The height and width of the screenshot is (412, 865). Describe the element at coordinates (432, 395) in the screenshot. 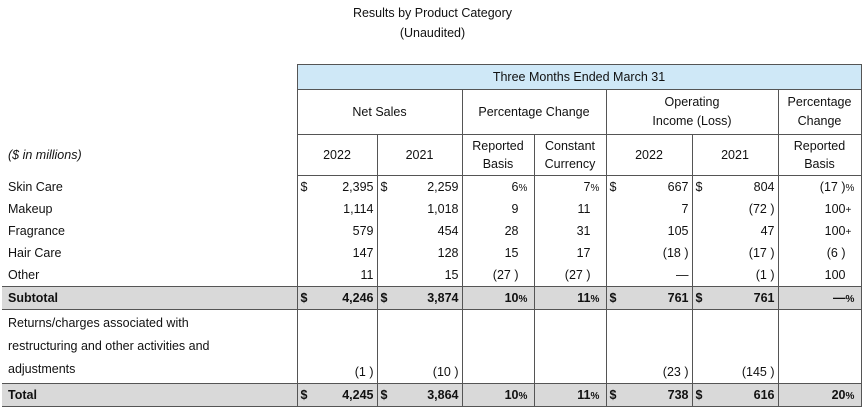

I see `total-row: Total $4,245 $3,864 10% 11% $738 $616 20%` at that location.